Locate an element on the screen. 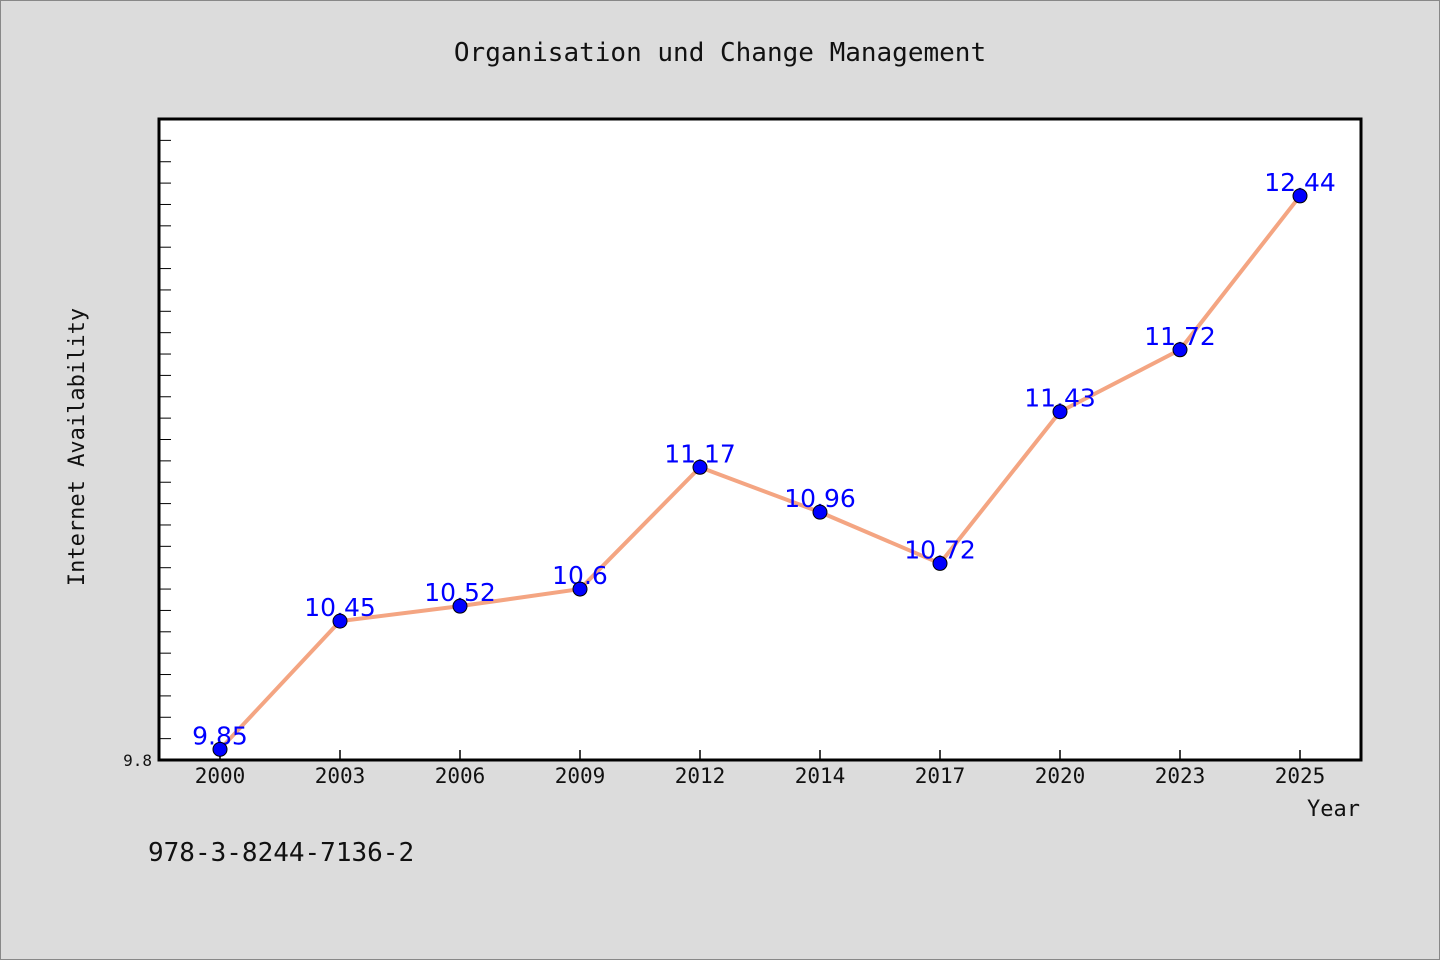  x-tick-label: 2017 is located at coordinates (940, 776).